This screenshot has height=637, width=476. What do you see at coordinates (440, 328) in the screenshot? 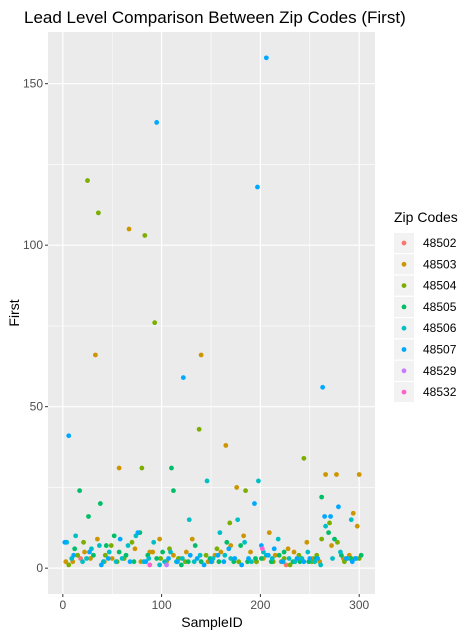
I see `legend-label-48506: 48506` at bounding box center [440, 328].